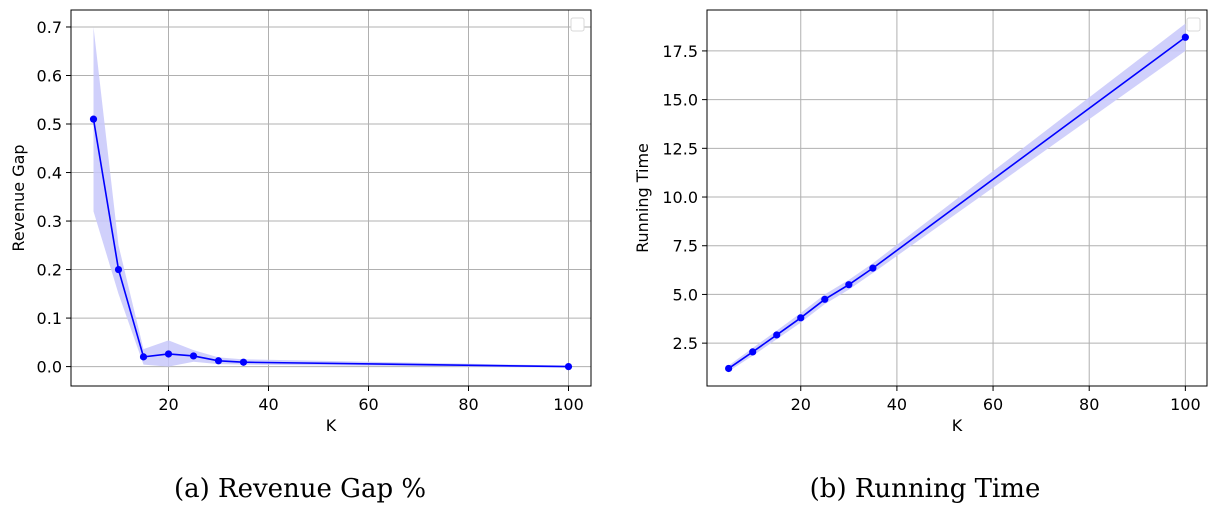  What do you see at coordinates (680, 100) in the screenshot?
I see `y-tick-label: 15.0` at bounding box center [680, 100].